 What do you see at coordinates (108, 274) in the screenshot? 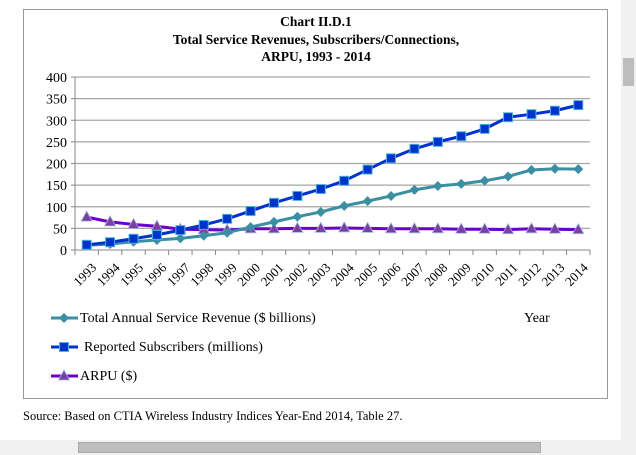
I see `x-tick-label: 1994` at bounding box center [108, 274].